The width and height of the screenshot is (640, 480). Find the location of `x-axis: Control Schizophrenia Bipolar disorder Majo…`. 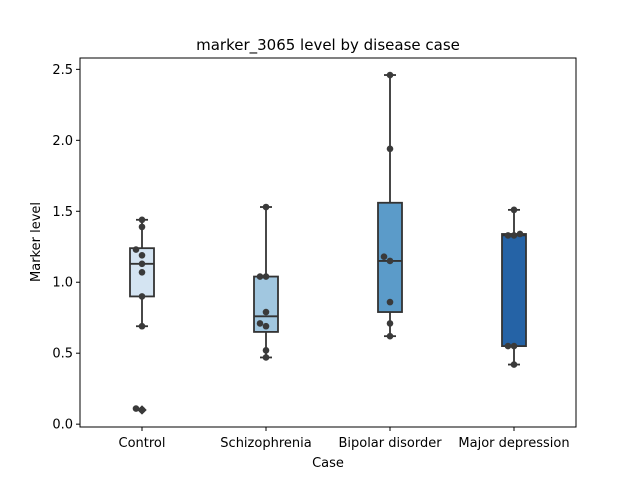

x-axis: Control Schizophrenia Bipolar disorder Majo… is located at coordinates (344, 439).